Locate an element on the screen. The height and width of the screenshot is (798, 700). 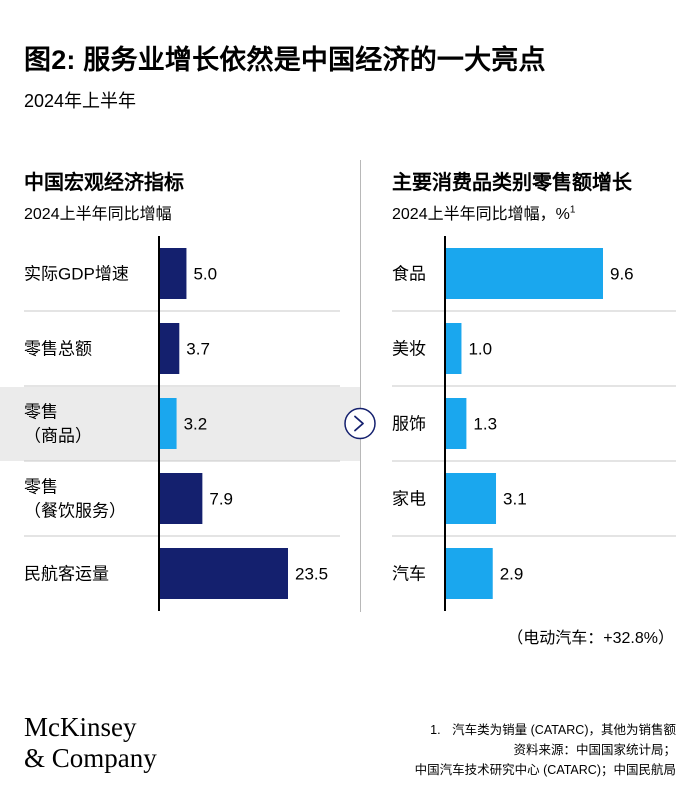
right-value-label-2: 1.0 is located at coordinates (480, 349).